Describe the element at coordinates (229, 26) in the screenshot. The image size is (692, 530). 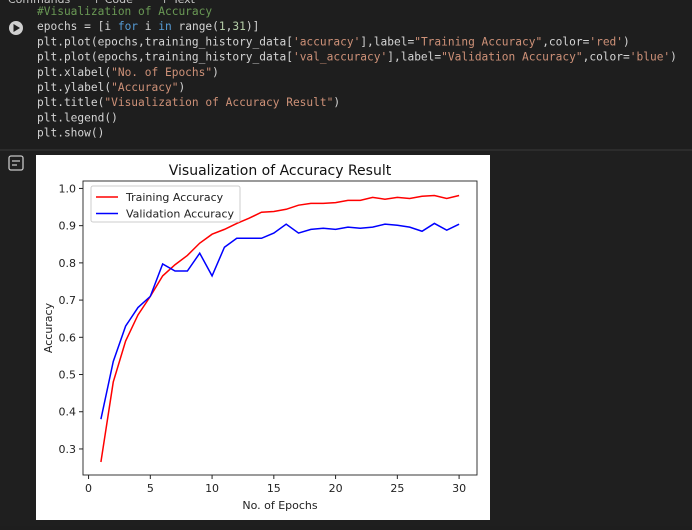
I see `code-token: ,` at that location.